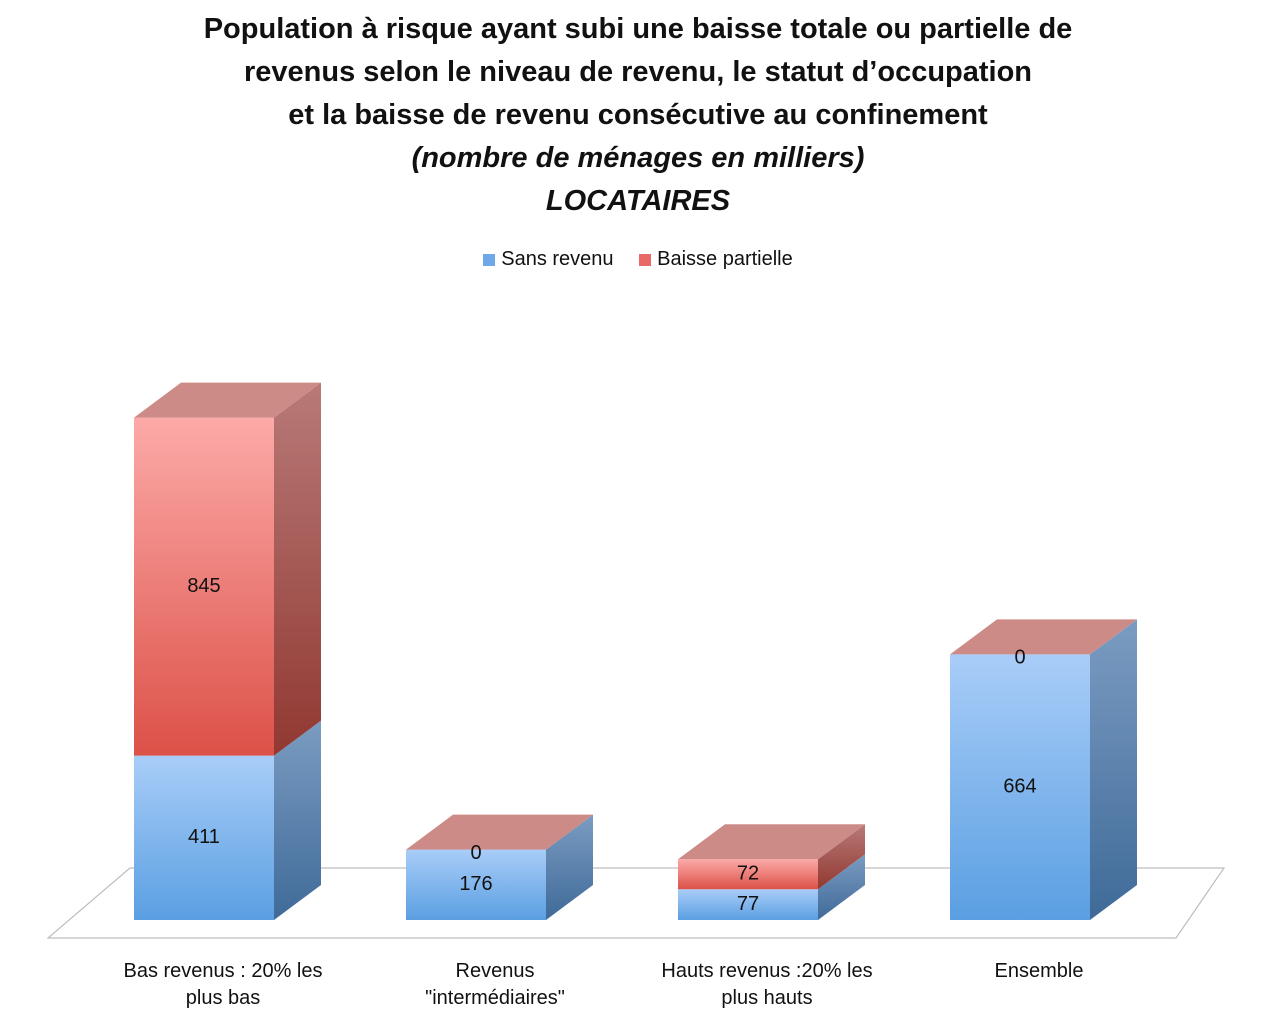 Image resolution: width=1276 pixels, height=1016 pixels. What do you see at coordinates (495, 971) in the screenshot?
I see `x-axis-label-line: Revenus` at bounding box center [495, 971].